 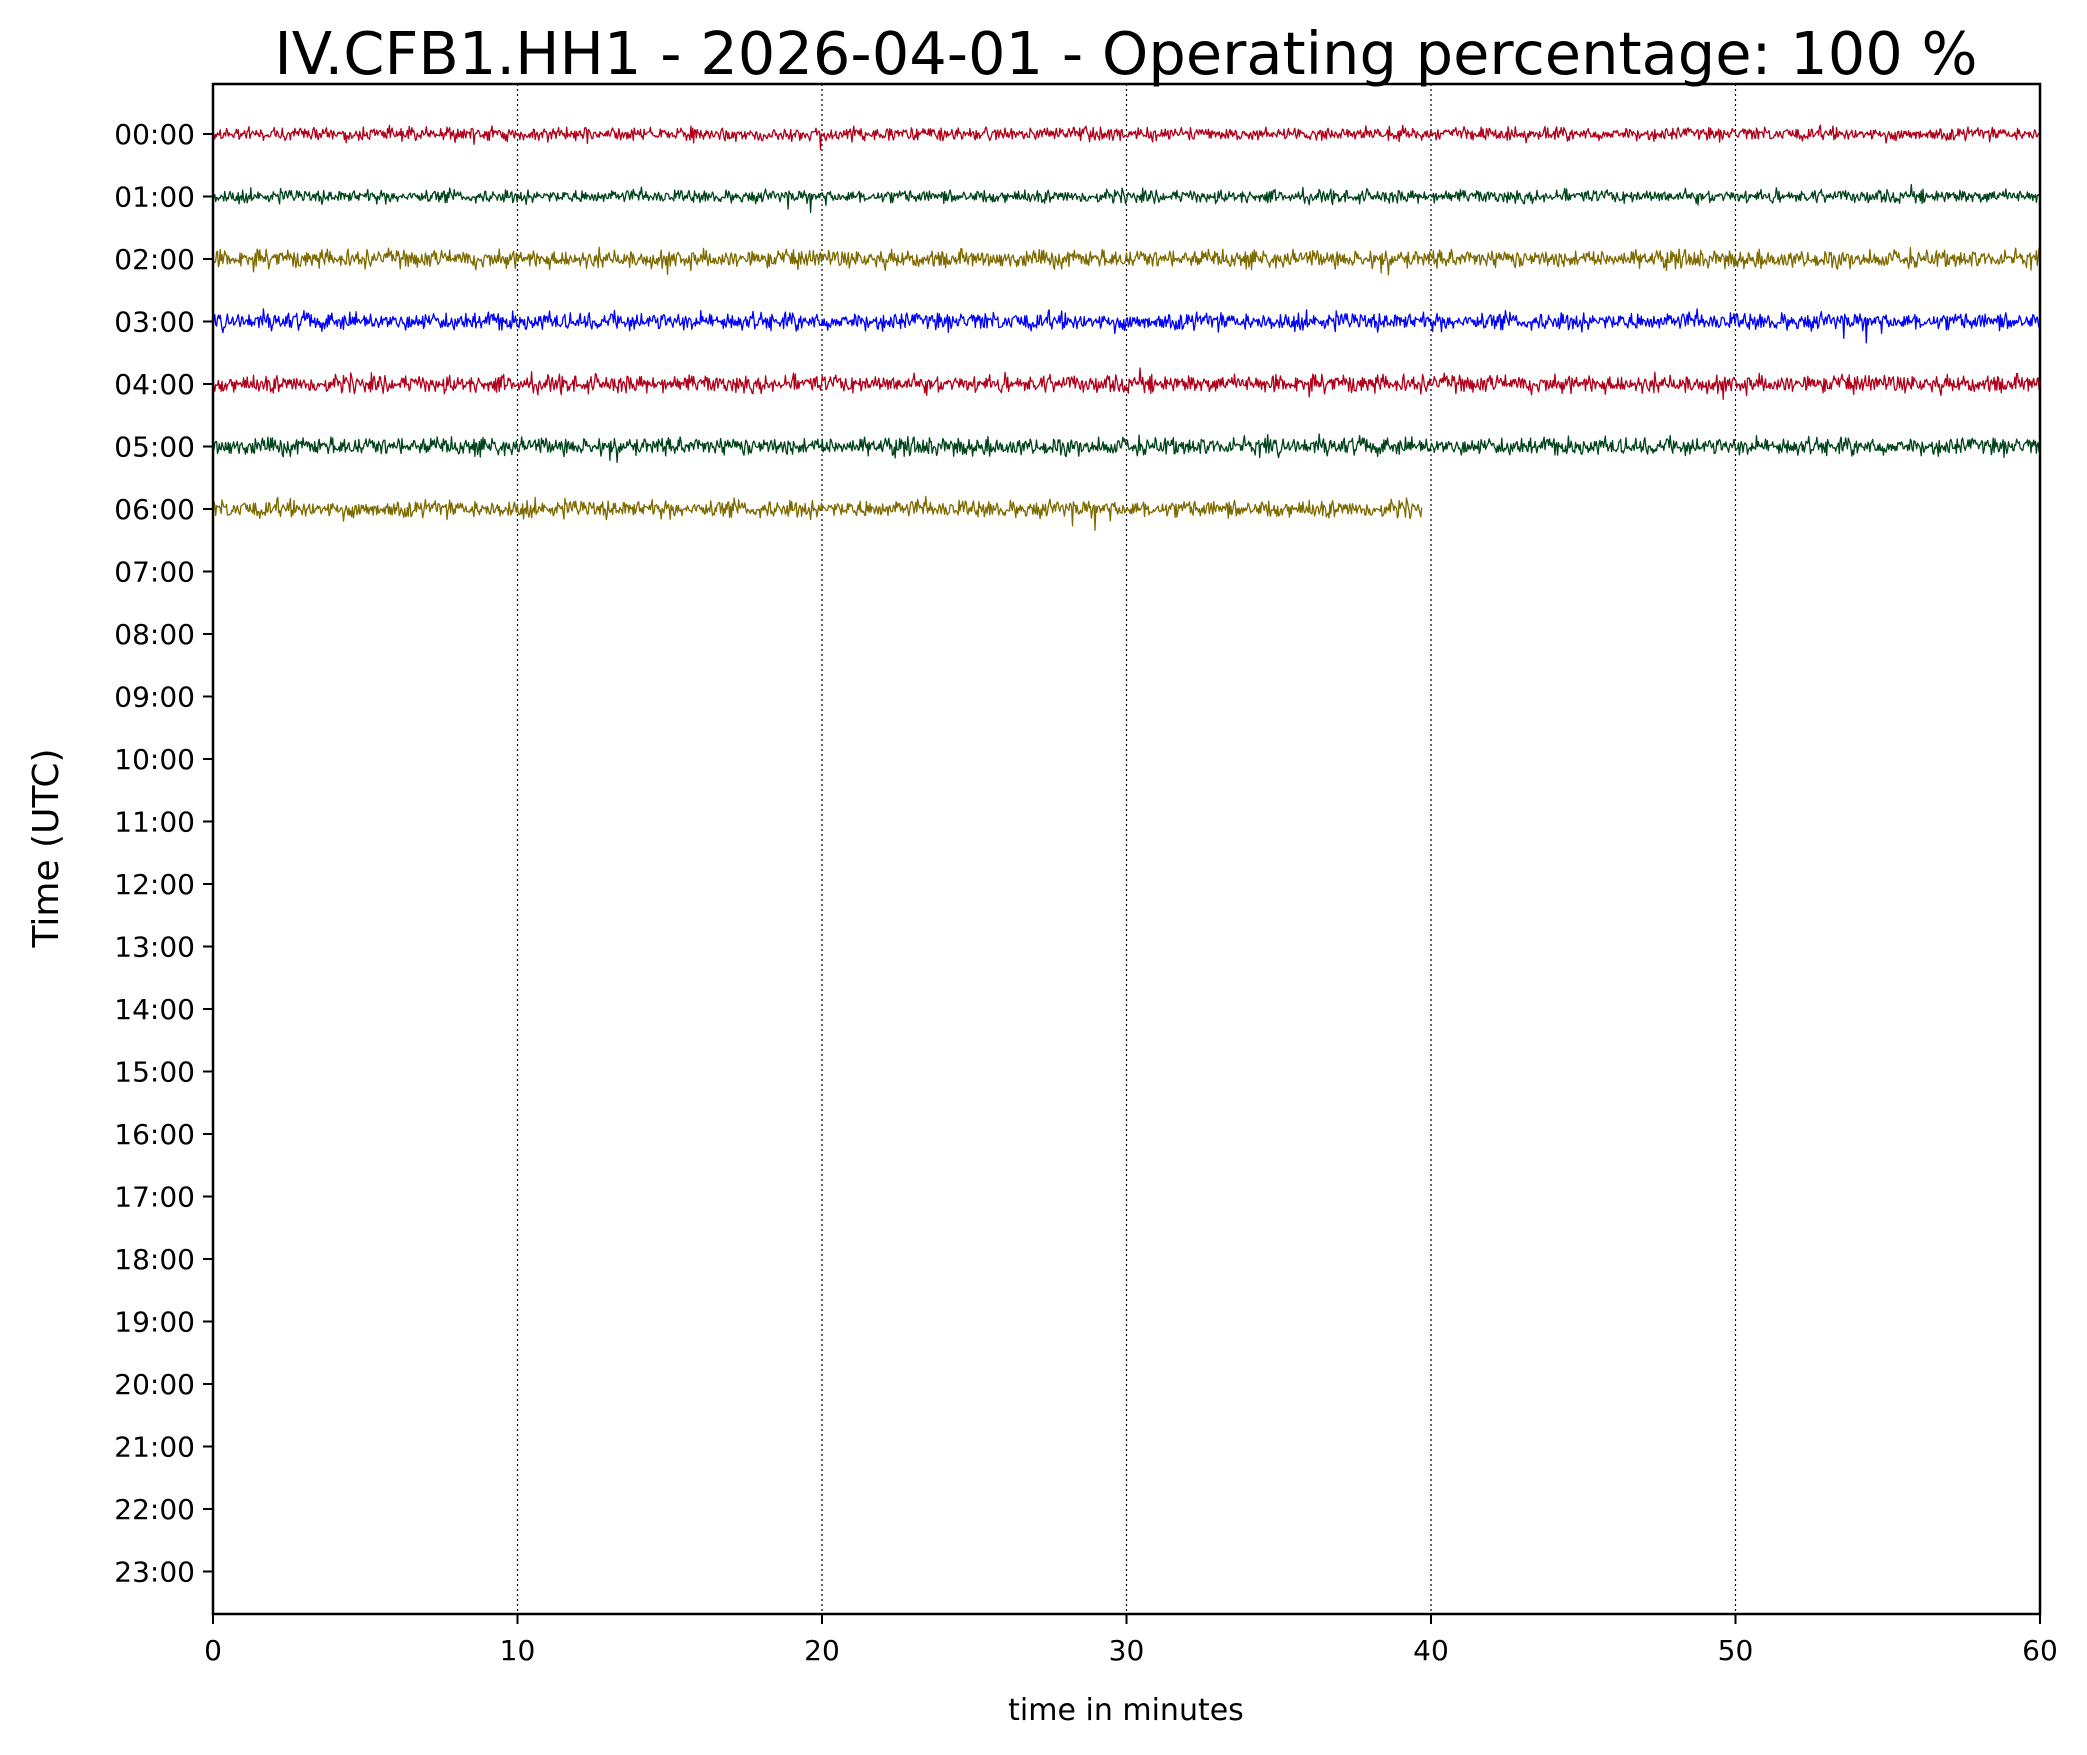 I want to click on y-tick-label: 07:00, so click(x=154, y=572).